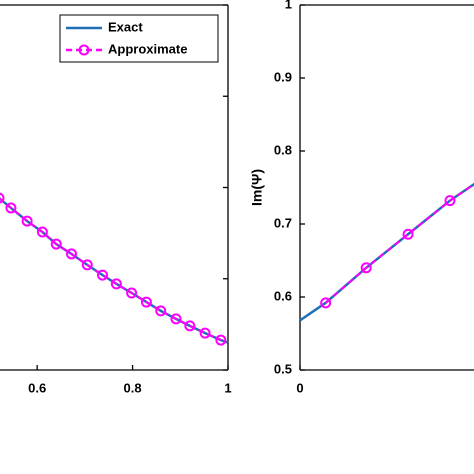 Image resolution: width=474 pixels, height=474 pixels. I want to click on x-tick-label: 0, so click(299, 387).